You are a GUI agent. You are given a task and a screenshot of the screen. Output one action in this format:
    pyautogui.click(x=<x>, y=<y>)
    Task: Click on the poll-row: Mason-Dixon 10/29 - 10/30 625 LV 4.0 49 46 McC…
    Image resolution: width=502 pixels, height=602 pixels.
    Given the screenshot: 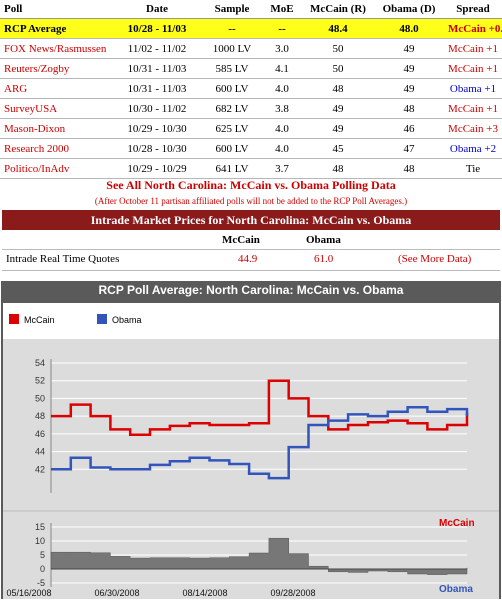 What is the action you would take?
    pyautogui.click(x=251, y=128)
    